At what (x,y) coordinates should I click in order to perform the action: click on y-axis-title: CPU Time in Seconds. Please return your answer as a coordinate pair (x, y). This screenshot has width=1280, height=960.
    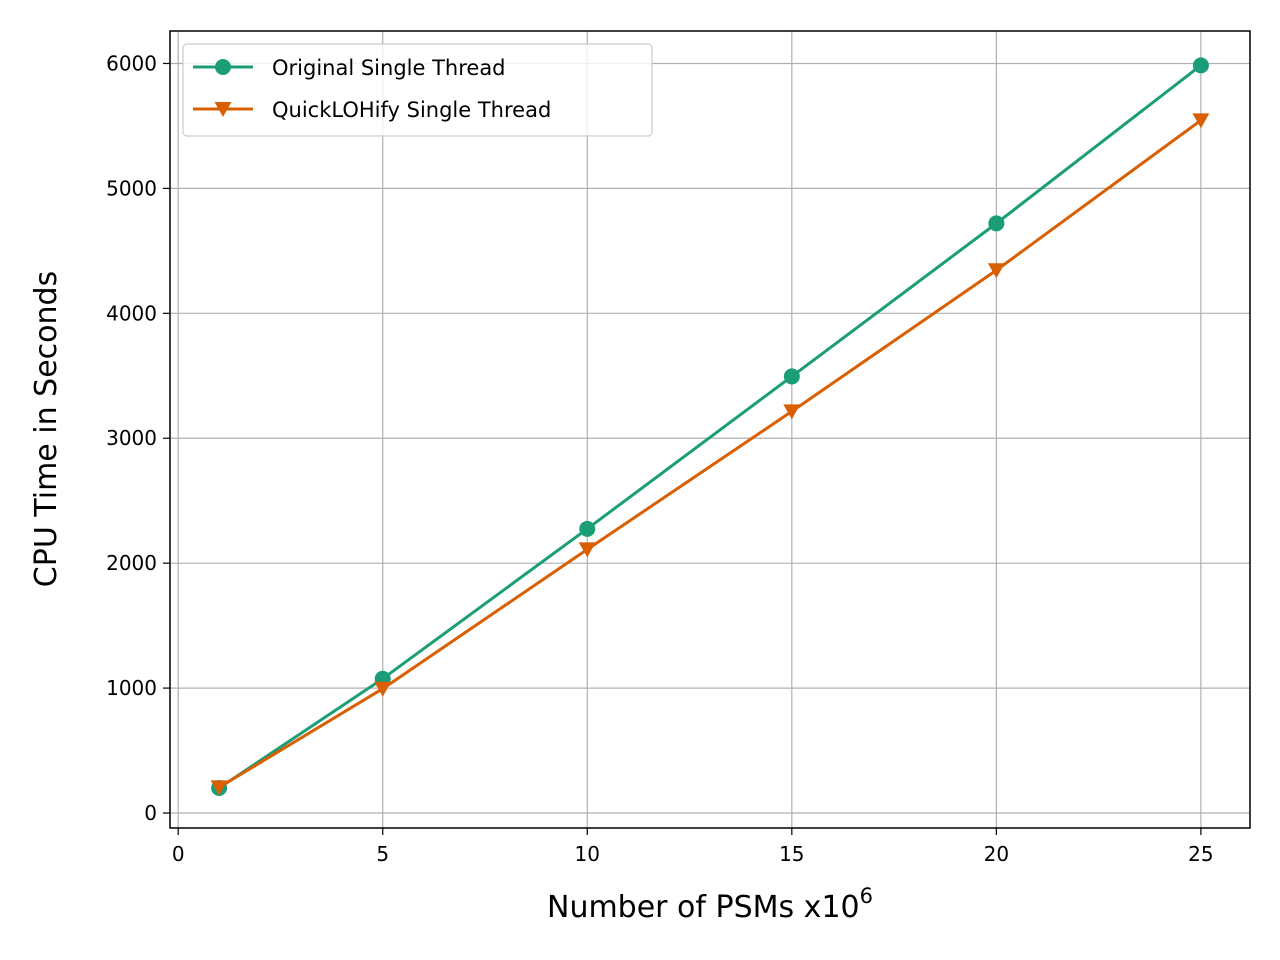
    Looking at the image, I should click on (46, 429).